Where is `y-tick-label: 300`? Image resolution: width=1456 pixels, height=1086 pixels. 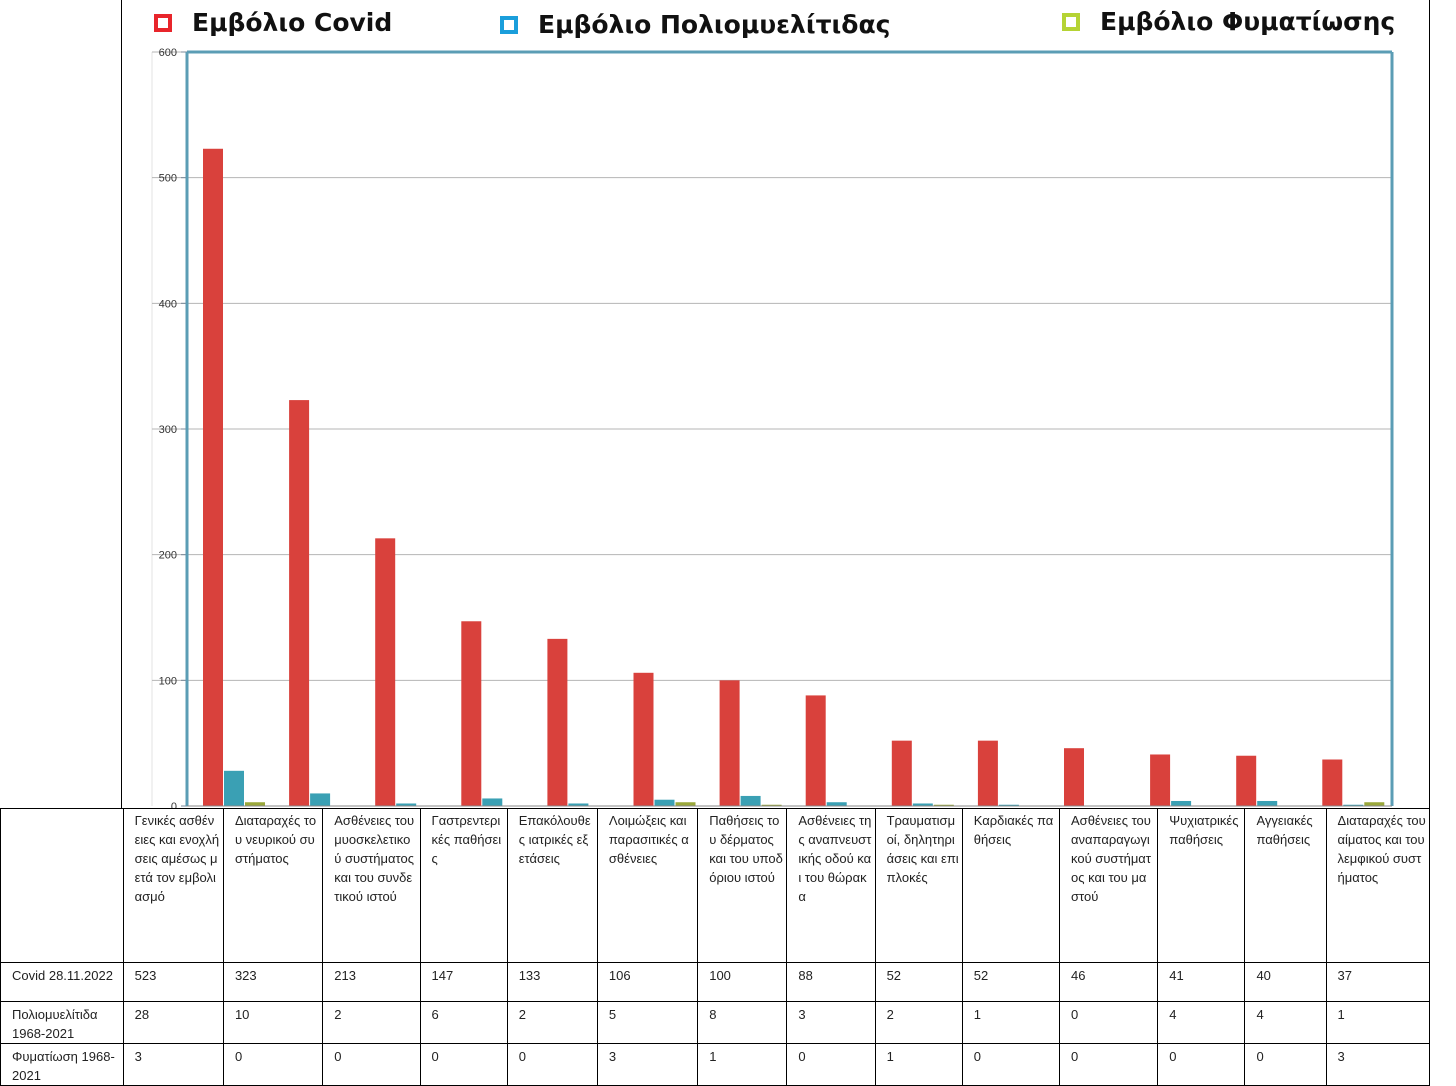
y-tick-label: 300 is located at coordinates (168, 430).